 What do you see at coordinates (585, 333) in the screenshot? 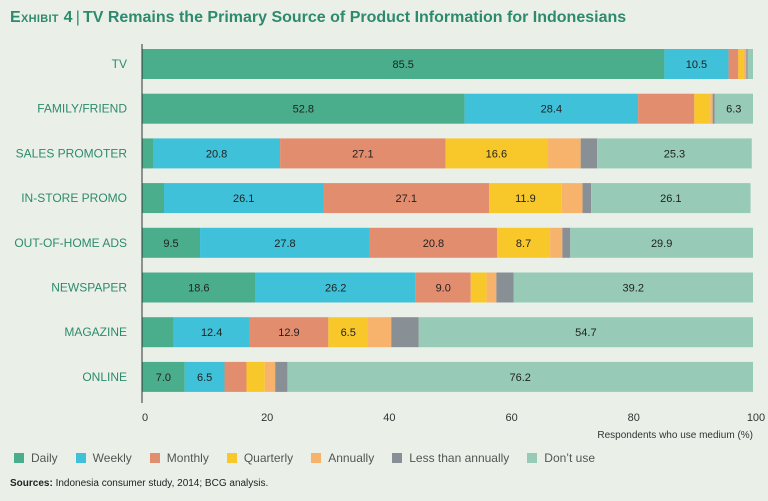
I see `data-label: 54.7` at bounding box center [585, 333].